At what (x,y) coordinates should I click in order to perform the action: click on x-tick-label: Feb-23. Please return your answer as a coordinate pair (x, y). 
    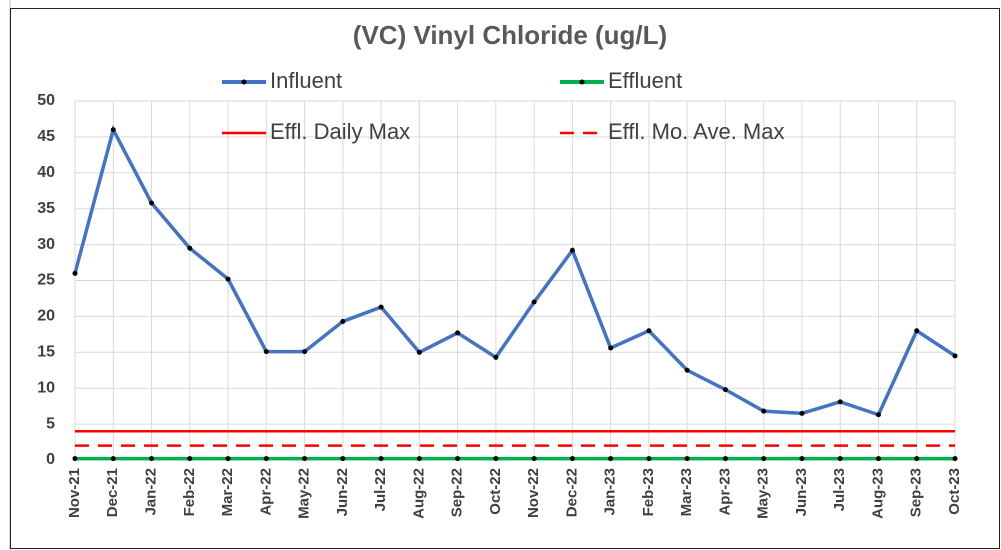
    Looking at the image, I should click on (648, 492).